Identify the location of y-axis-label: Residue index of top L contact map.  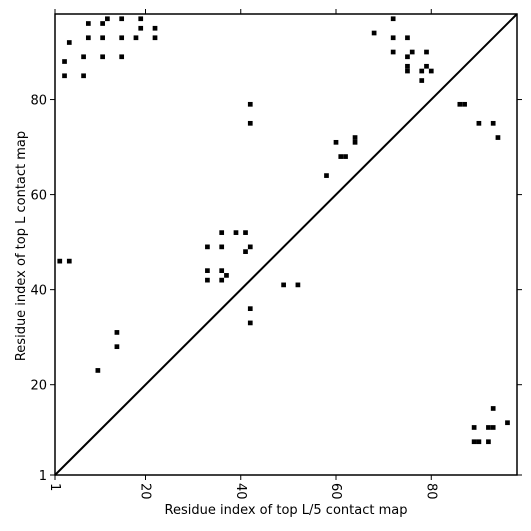
(21, 246).